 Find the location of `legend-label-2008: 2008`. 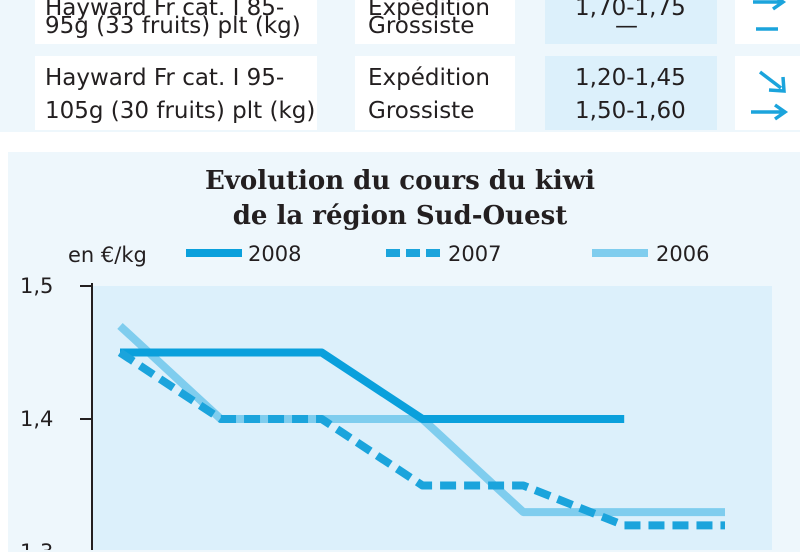

legend-label-2008: 2008 is located at coordinates (274, 254).